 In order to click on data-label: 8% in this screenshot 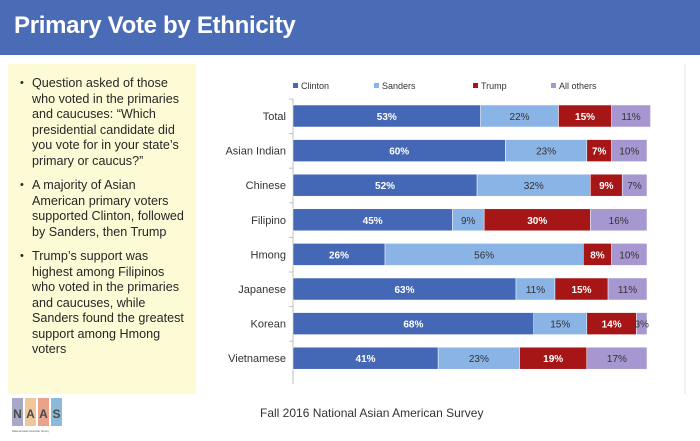, I will do `click(597, 255)`.